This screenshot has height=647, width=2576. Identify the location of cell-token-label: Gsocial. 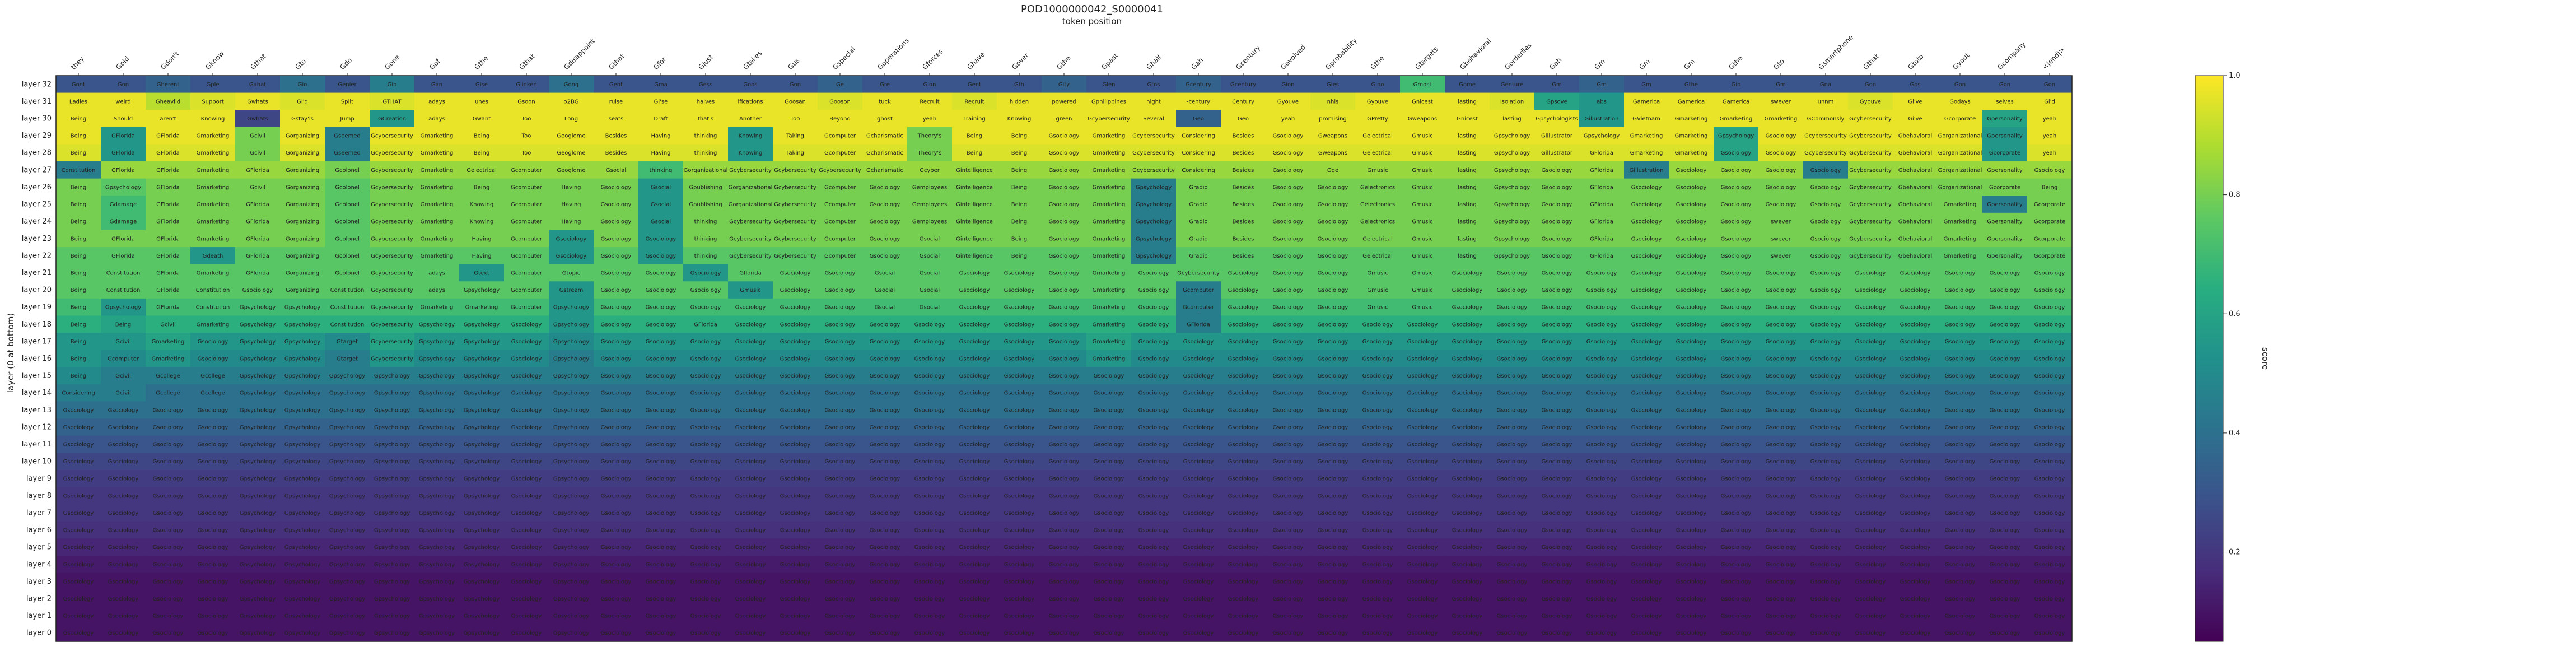
(885, 291).